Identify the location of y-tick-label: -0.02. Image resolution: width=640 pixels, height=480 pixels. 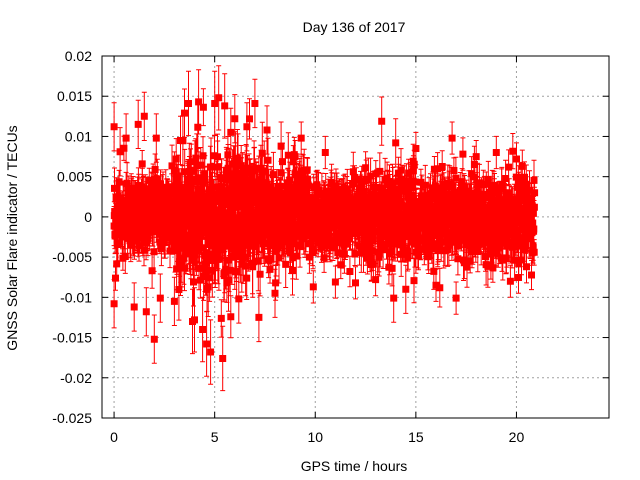
(76, 378).